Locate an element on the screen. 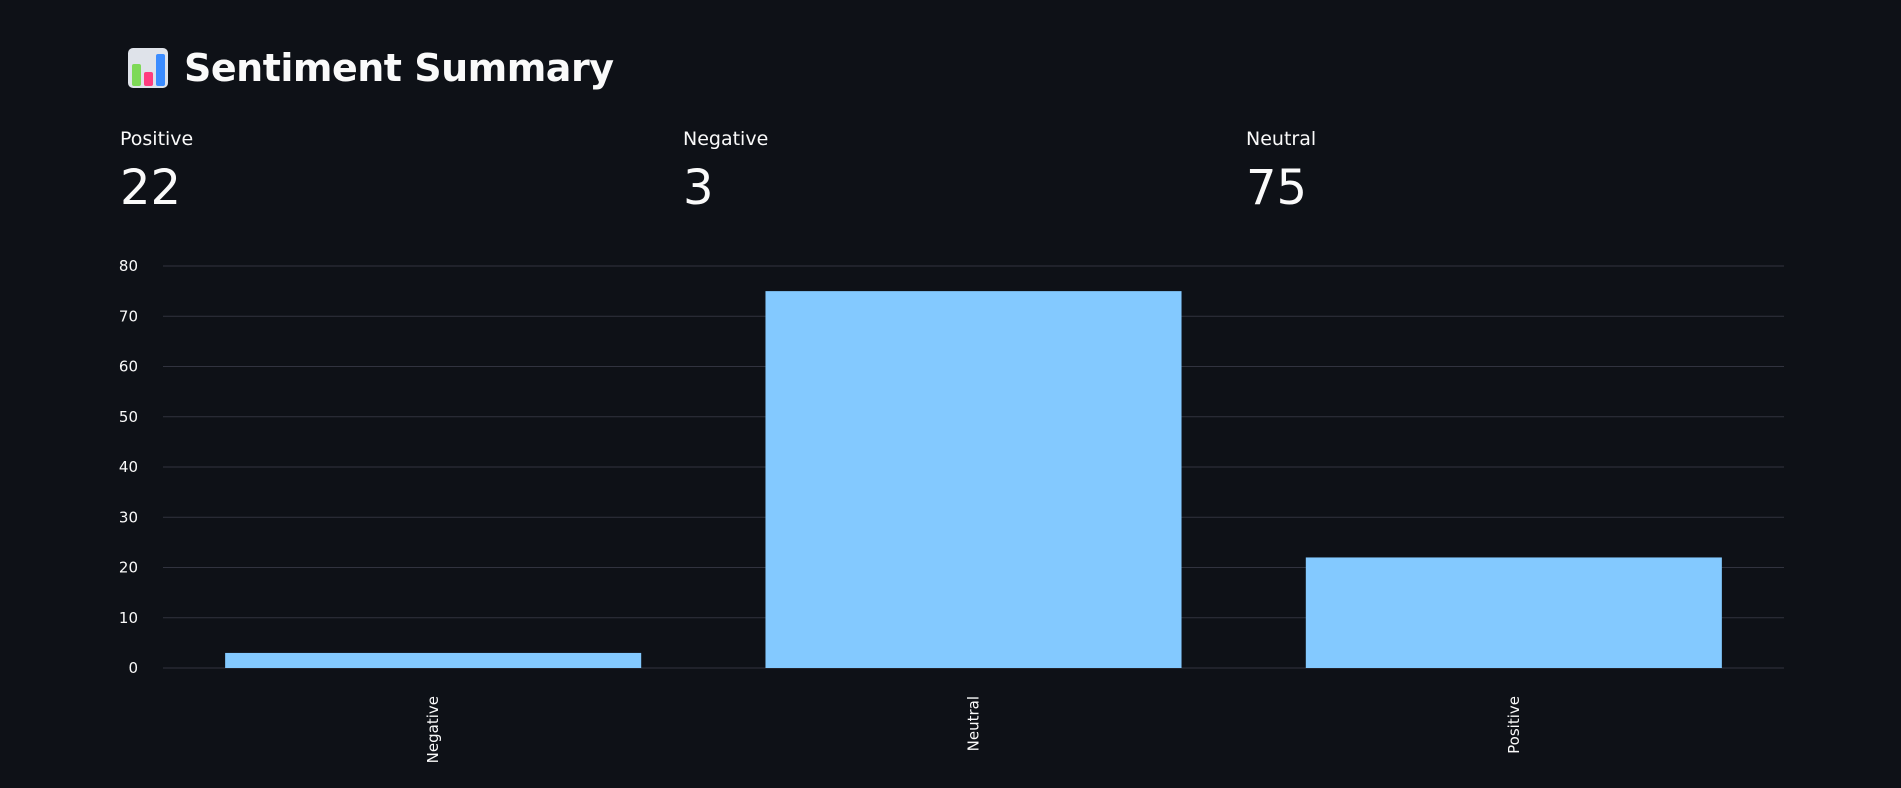  metric-value: 3 is located at coordinates (698, 188).